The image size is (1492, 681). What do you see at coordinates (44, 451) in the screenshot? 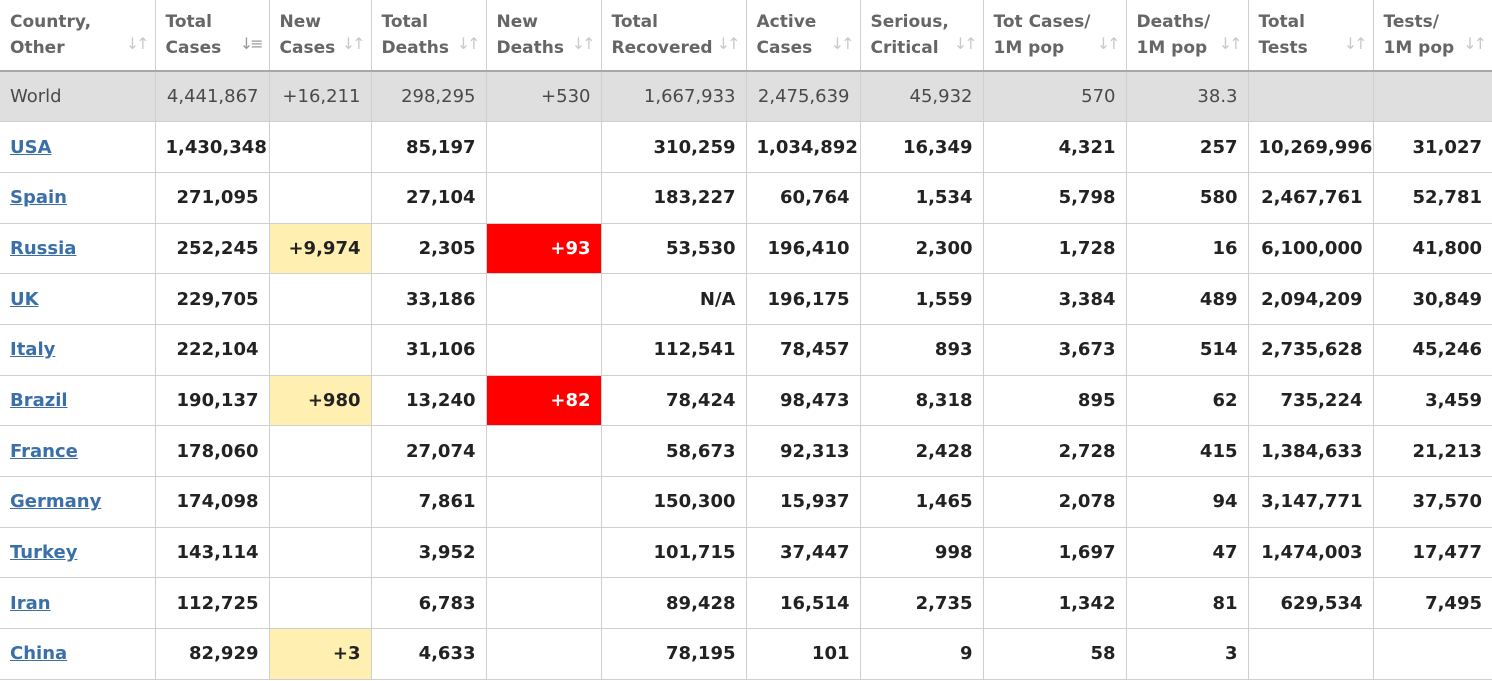
I see `country-link: France` at bounding box center [44, 451].